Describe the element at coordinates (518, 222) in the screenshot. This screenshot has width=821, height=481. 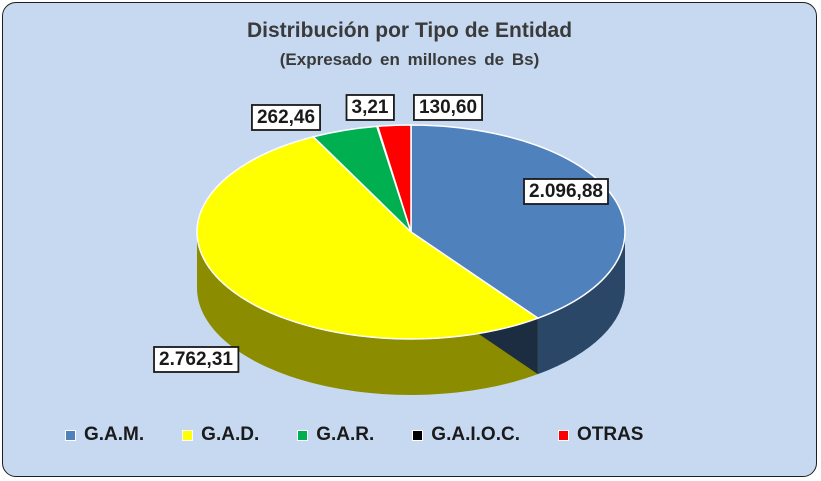
I see `pie-slice-G.A.M.` at that location.